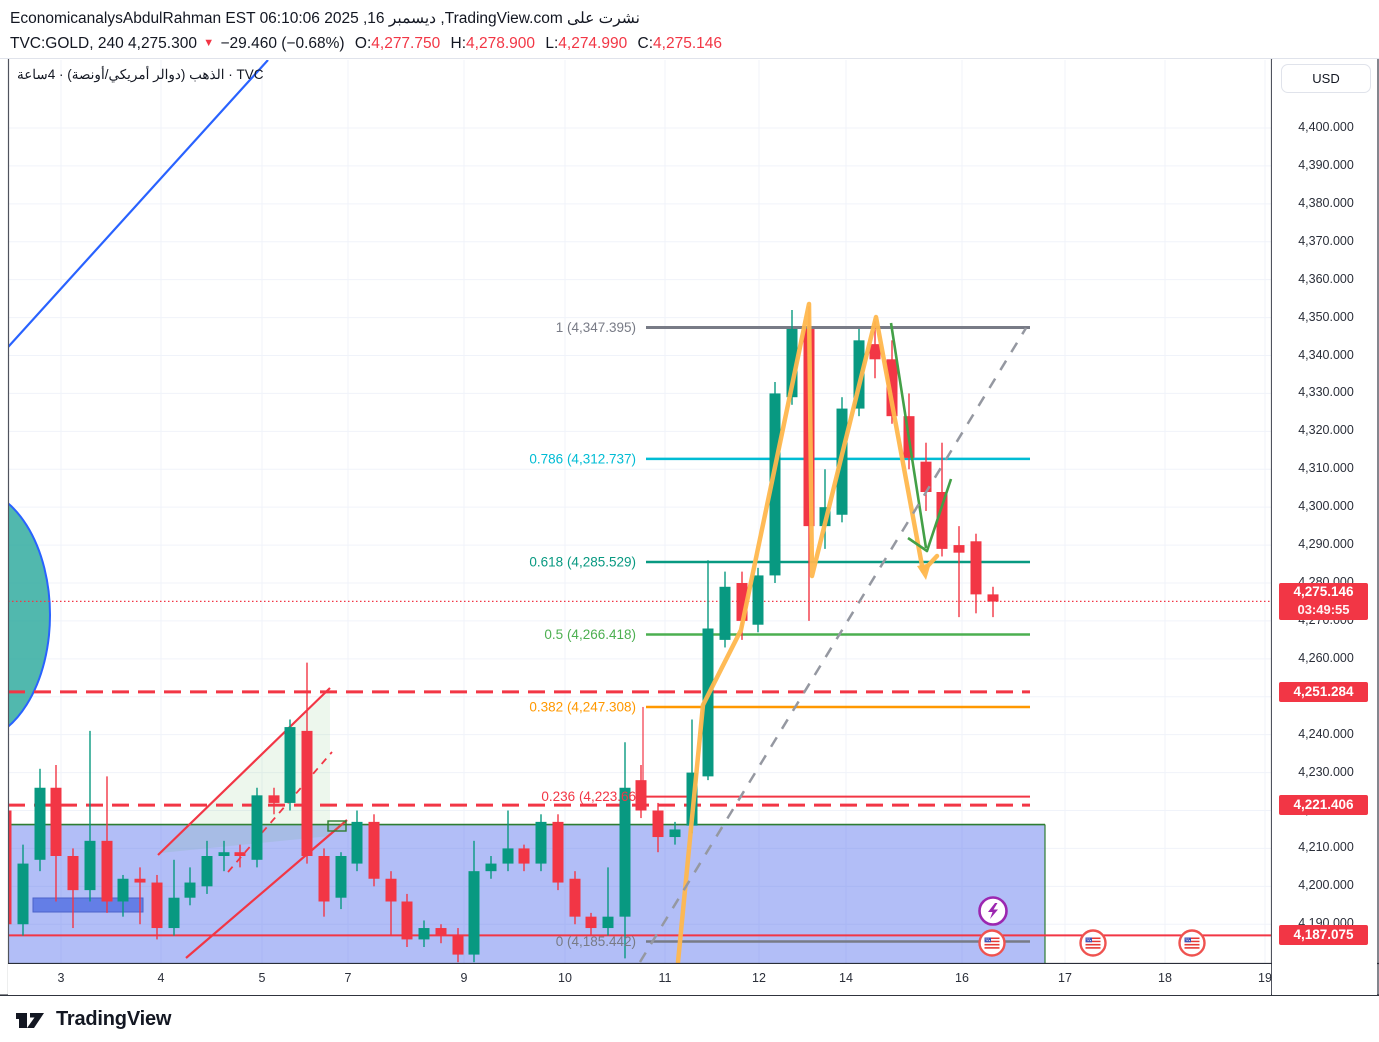  I want to click on fib-level-label: 0.786 (4,312.737), so click(582, 458).